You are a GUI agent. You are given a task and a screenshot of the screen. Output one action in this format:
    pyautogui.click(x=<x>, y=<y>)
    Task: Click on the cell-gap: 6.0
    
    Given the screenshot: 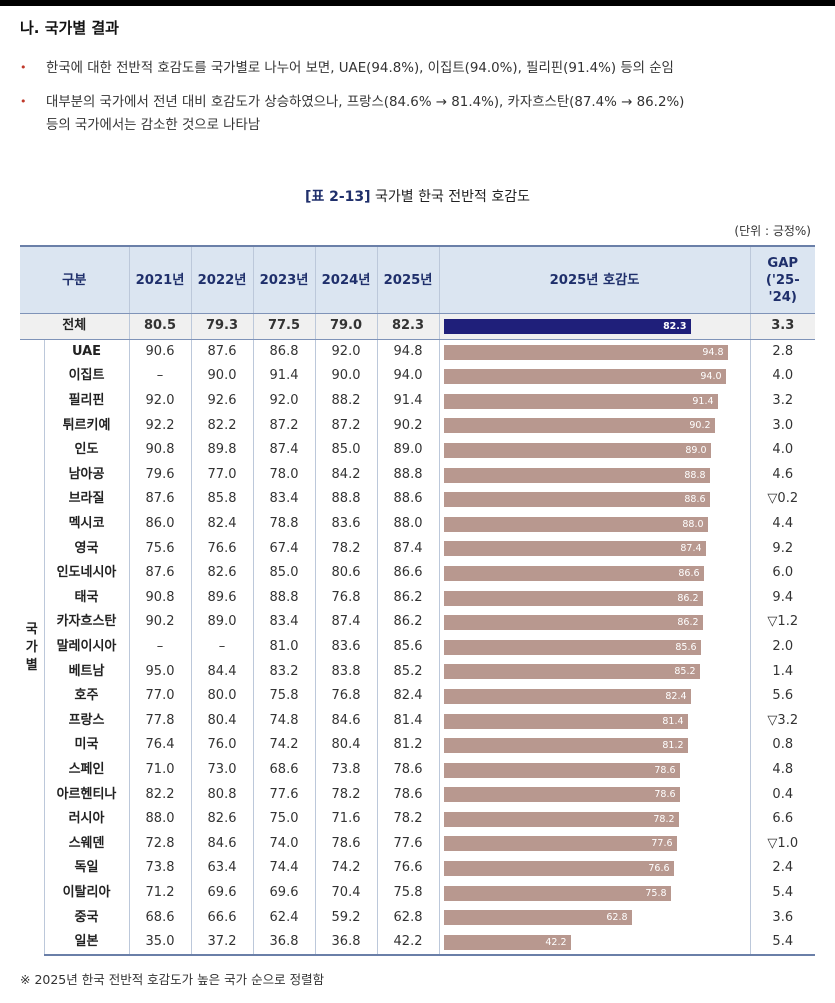 What is the action you would take?
    pyautogui.click(x=782, y=573)
    